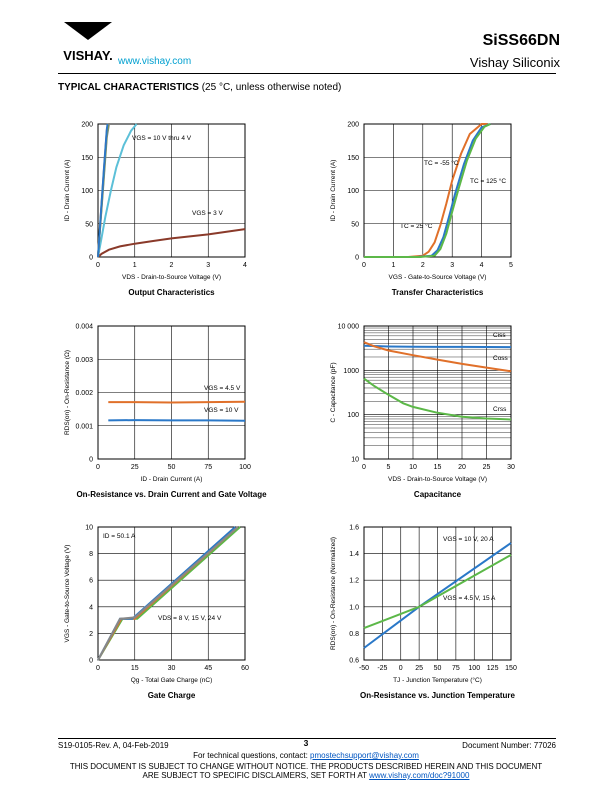  What do you see at coordinates (509, 745) in the screenshot?
I see `footer-doc-number: Document Number: 77026` at bounding box center [509, 745].